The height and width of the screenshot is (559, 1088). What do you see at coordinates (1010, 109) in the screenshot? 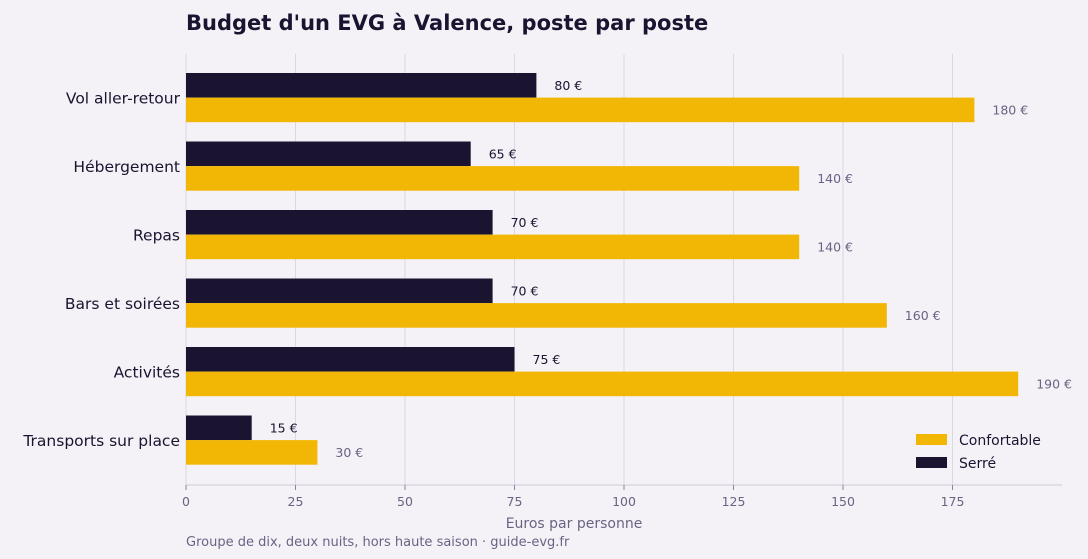
I see `data-label-confortable: 180 €` at bounding box center [1010, 109].